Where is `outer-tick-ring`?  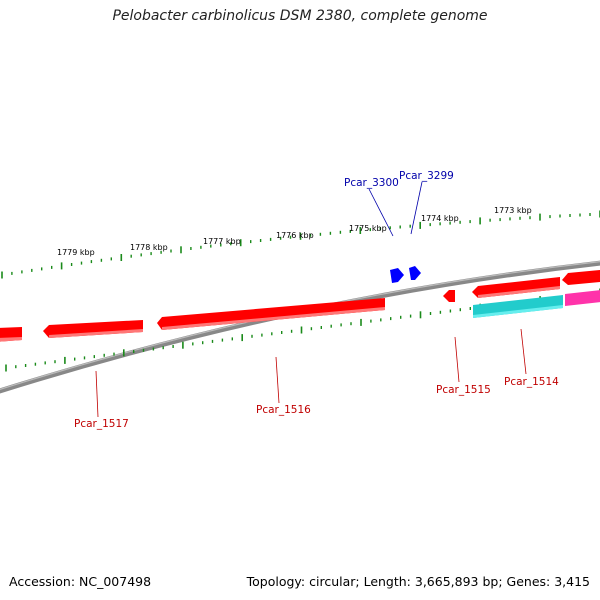
outer-tick-ring is located at coordinates (300, 244).